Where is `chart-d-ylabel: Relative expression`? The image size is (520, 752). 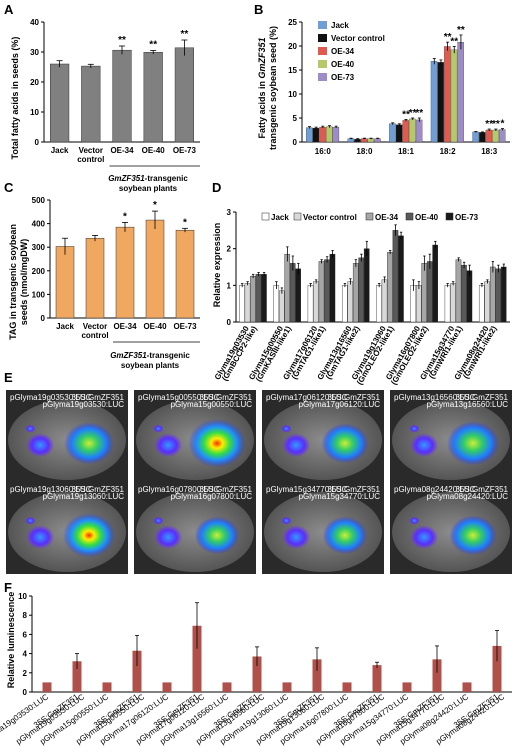 chart-d-ylabel: Relative expression is located at coordinates (217, 265).